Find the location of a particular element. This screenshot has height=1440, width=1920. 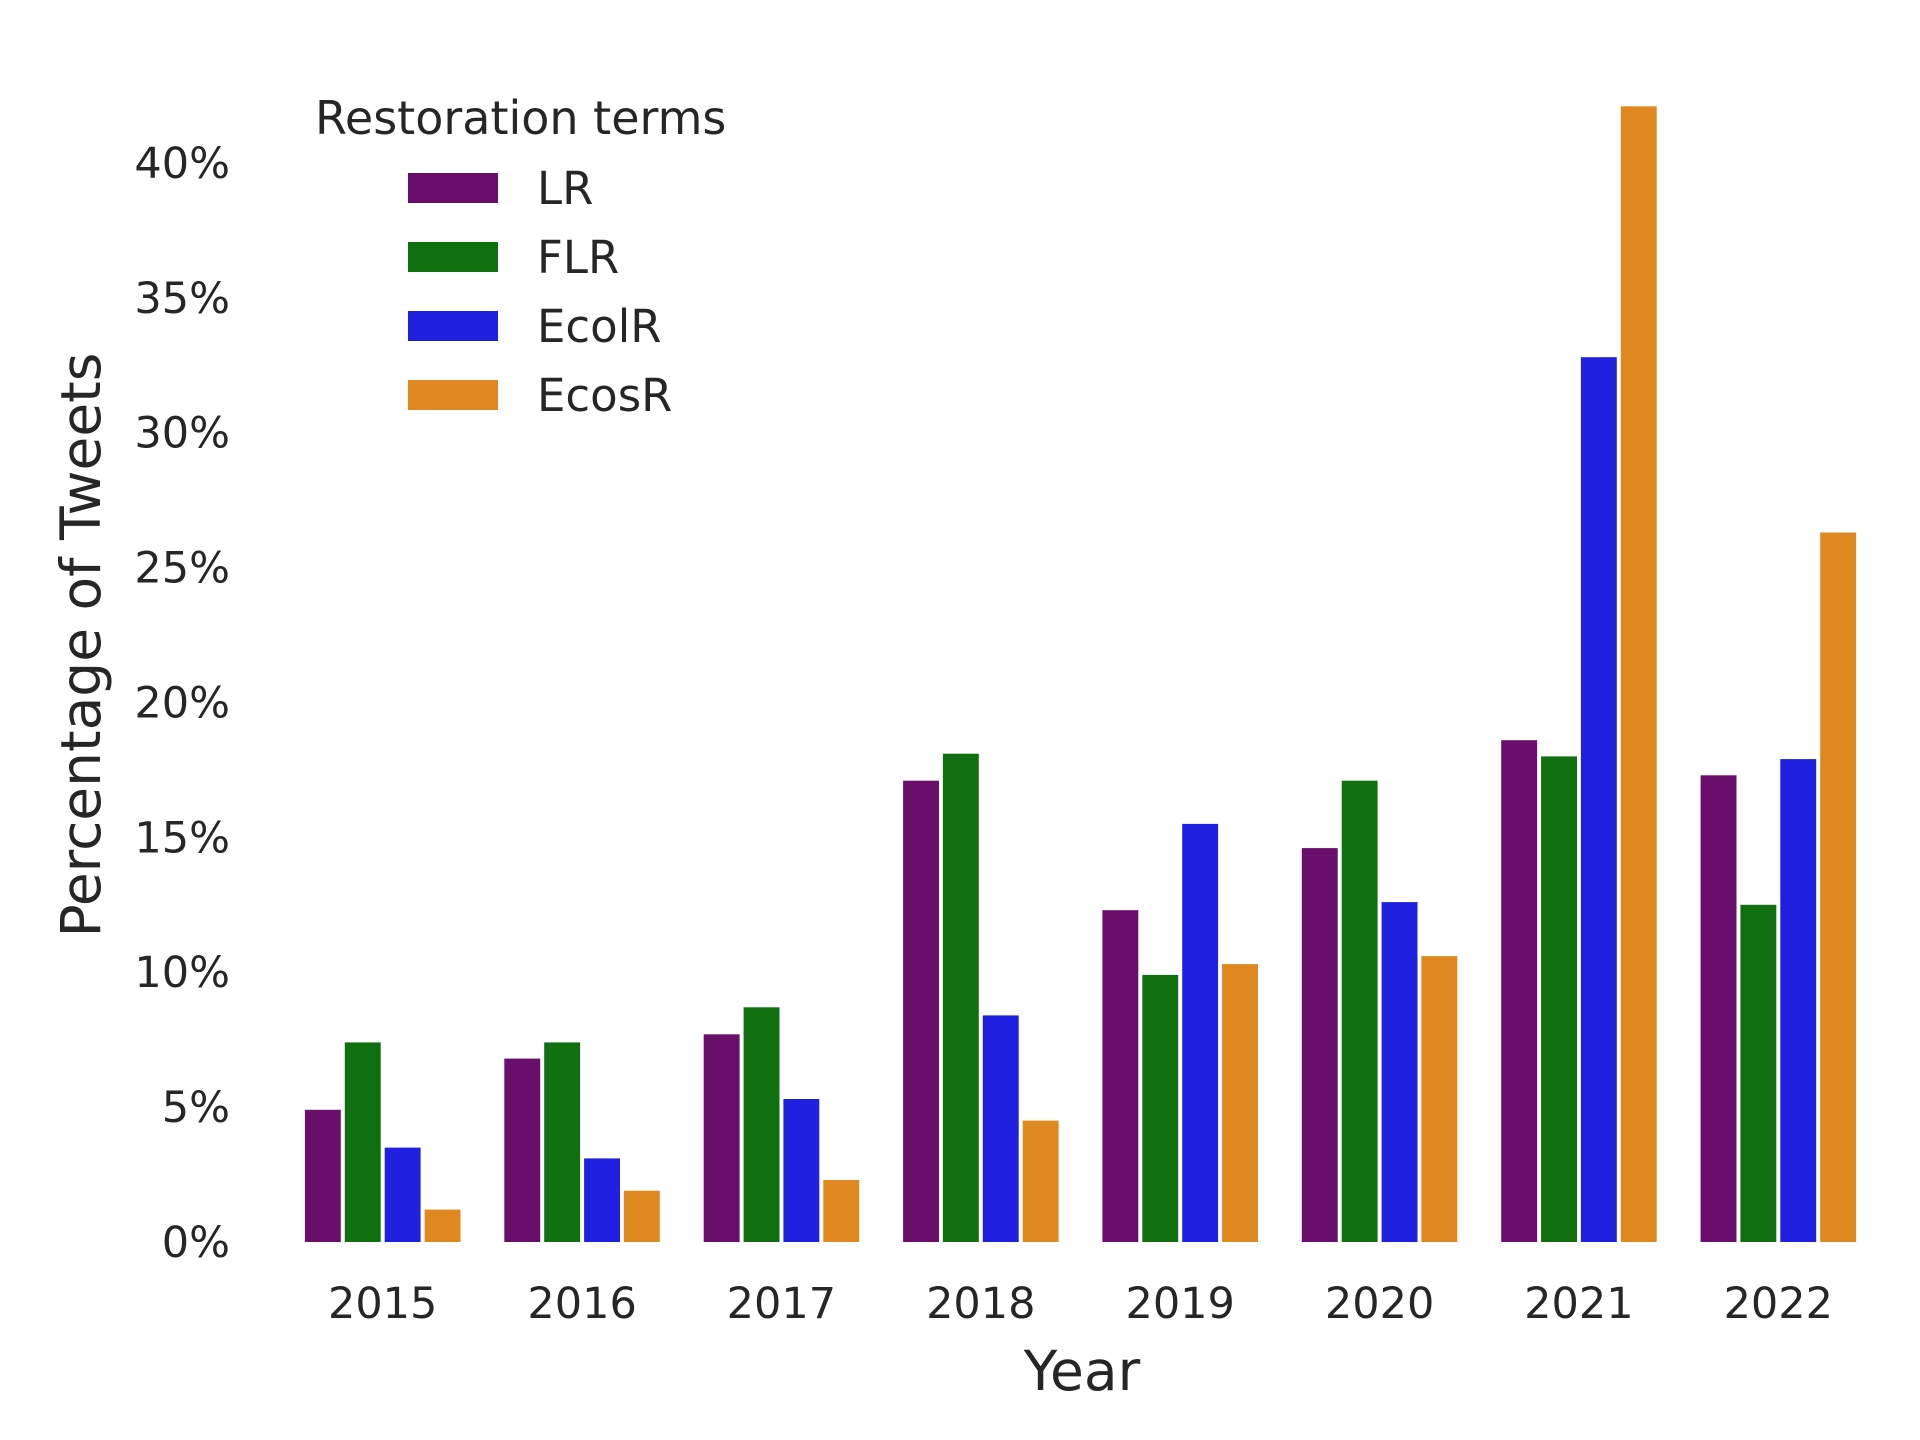

legend-label-lr: LR is located at coordinates (565, 188).